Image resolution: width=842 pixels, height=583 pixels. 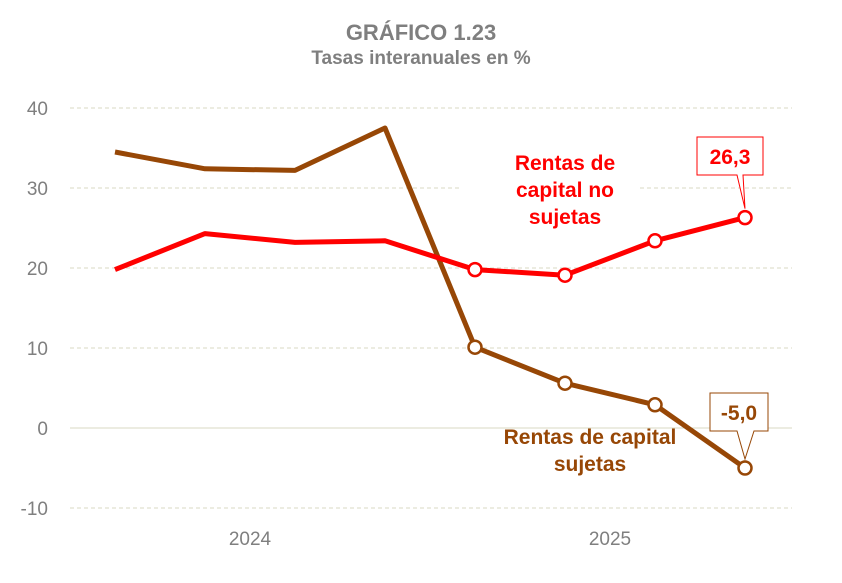 What do you see at coordinates (37, 349) in the screenshot?
I see `y-tick-label: 10` at bounding box center [37, 349].